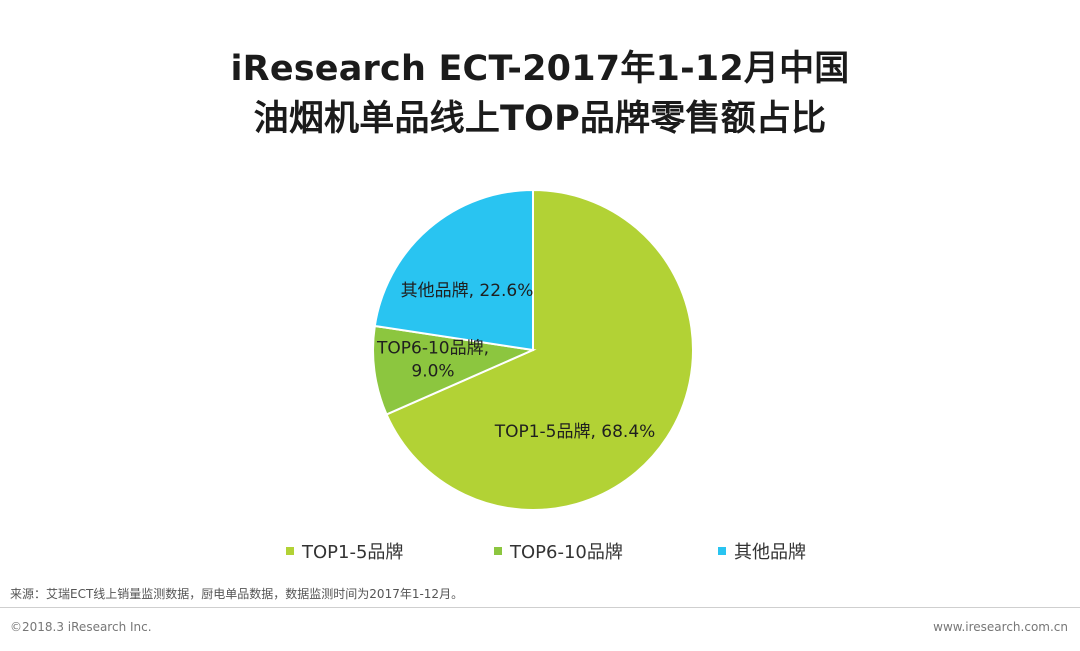 The image size is (1080, 651). Describe the element at coordinates (432, 360) in the screenshot. I see `data-label-top6-10: TOP6-10品牌, 9.0%` at that location.